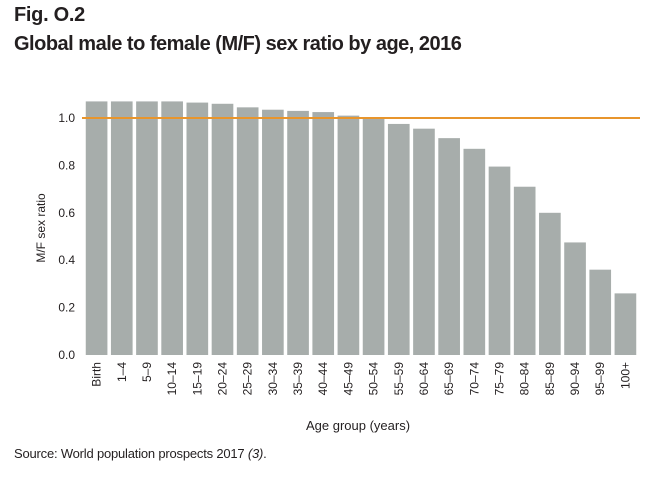 This screenshot has height=483, width=653. What do you see at coordinates (97, 374) in the screenshot?
I see `x-tick-label: Birth` at bounding box center [97, 374].